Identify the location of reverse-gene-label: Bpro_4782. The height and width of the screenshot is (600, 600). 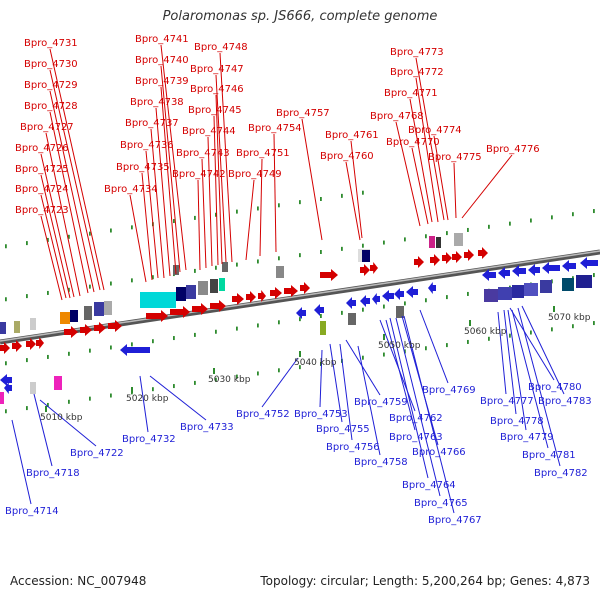
(561, 473).